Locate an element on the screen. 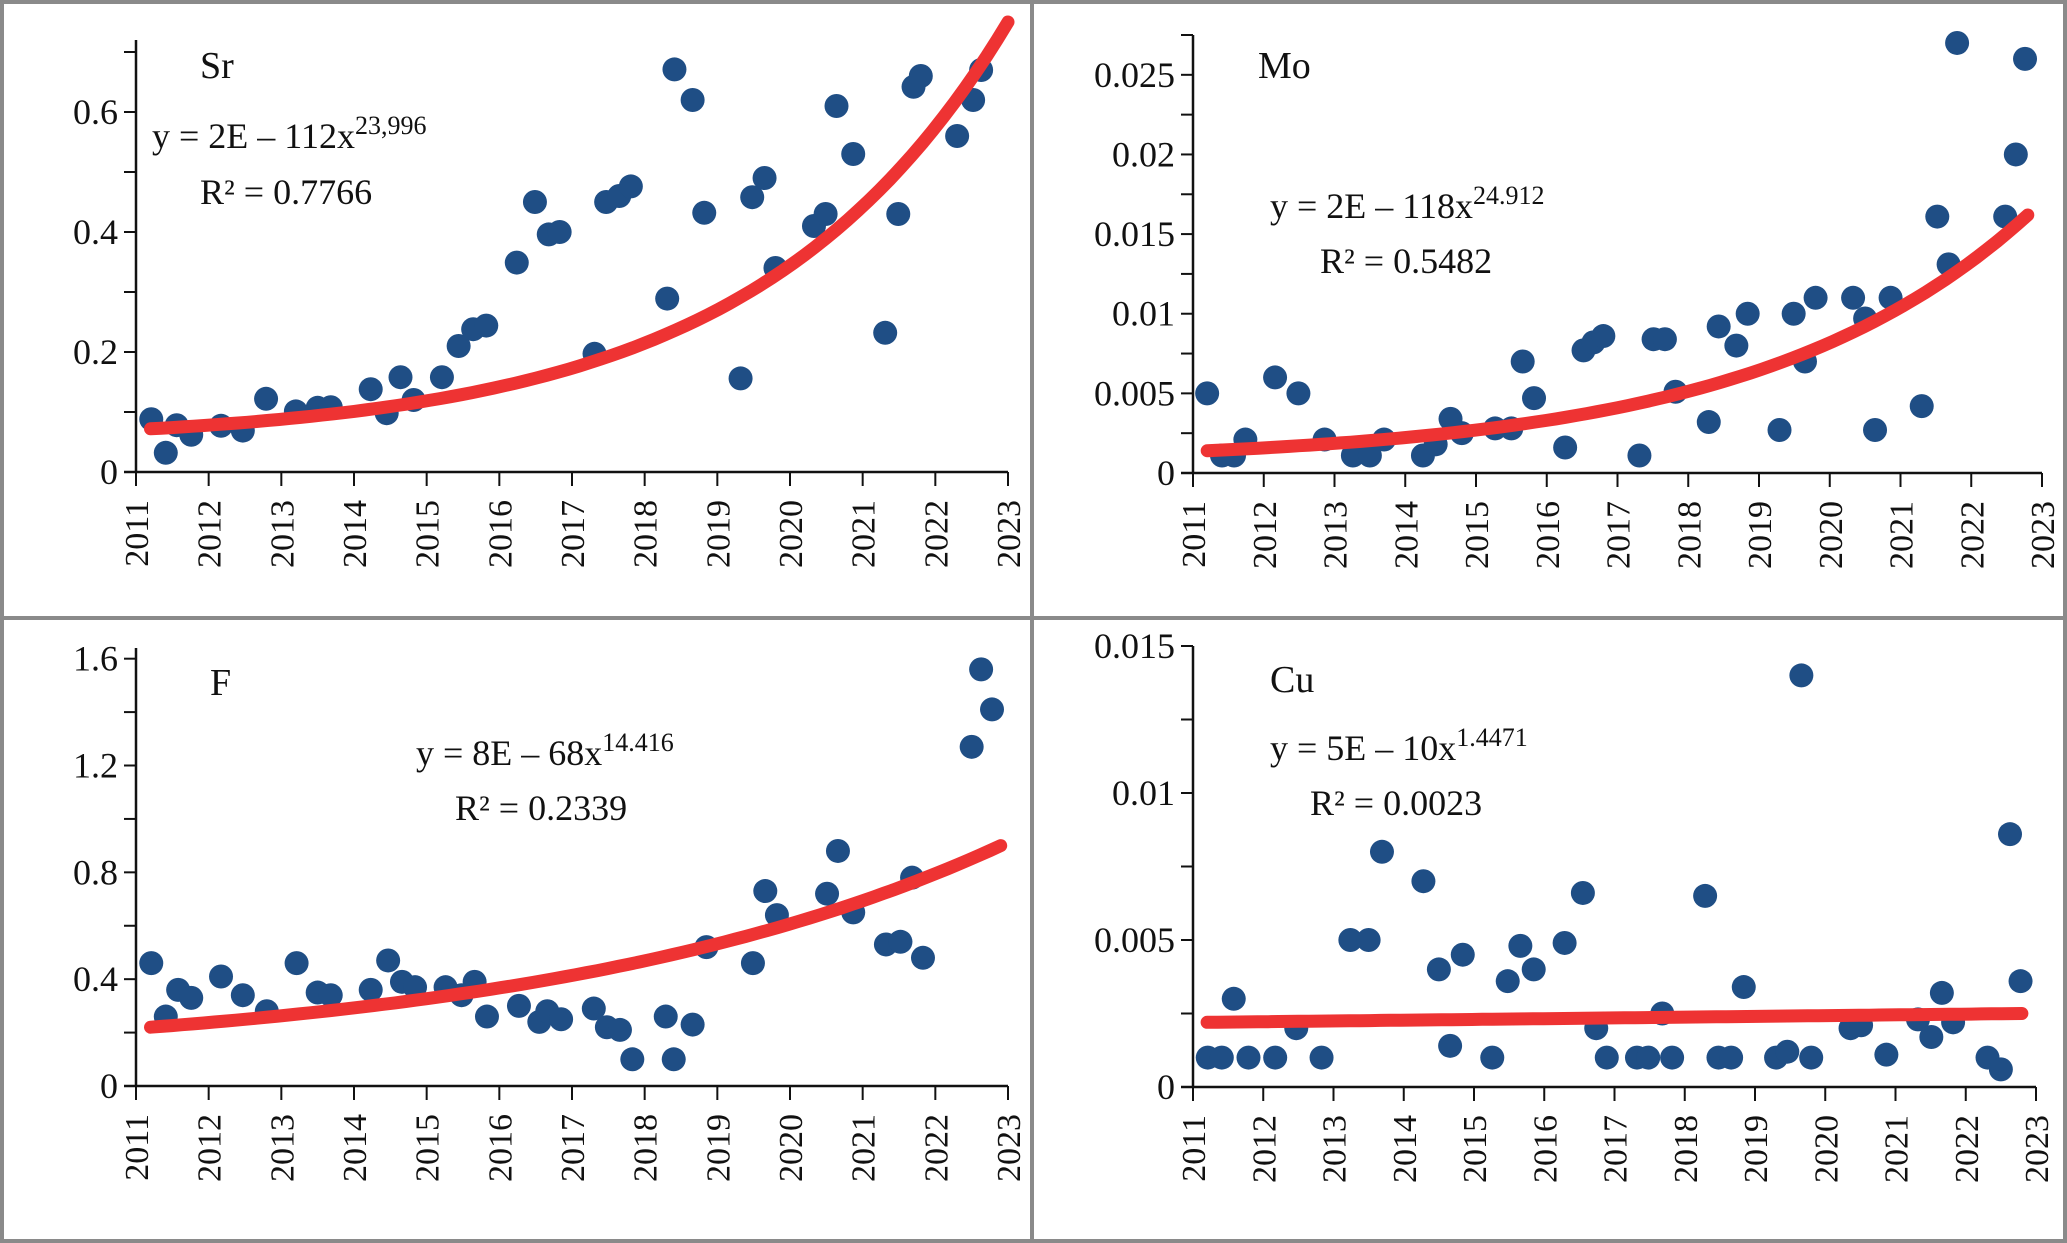  trend-equation: y = 8E – 68x14.416 is located at coordinates (545, 750).